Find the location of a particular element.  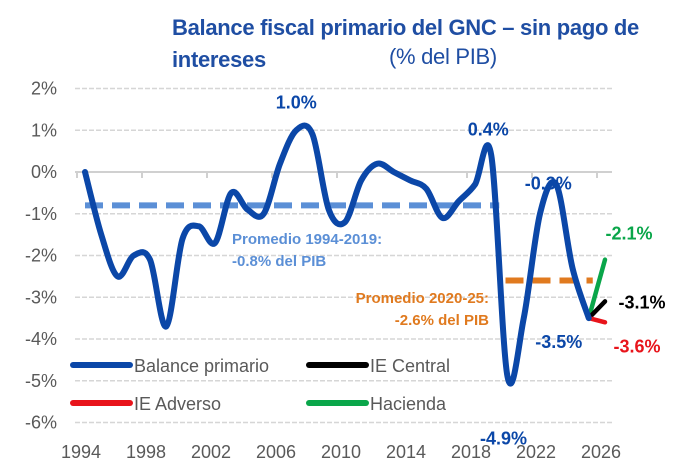

average-annotation-line2: -2.6% del PIB is located at coordinates (442, 320).